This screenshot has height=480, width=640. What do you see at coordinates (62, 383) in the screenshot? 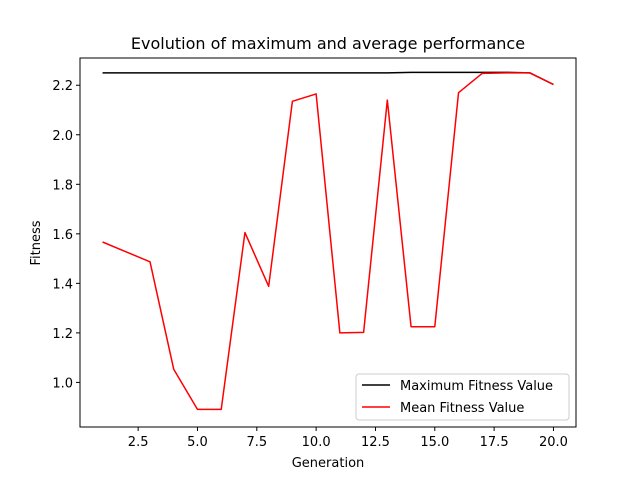
I see `y-tick-label: 1.0` at bounding box center [62, 383].